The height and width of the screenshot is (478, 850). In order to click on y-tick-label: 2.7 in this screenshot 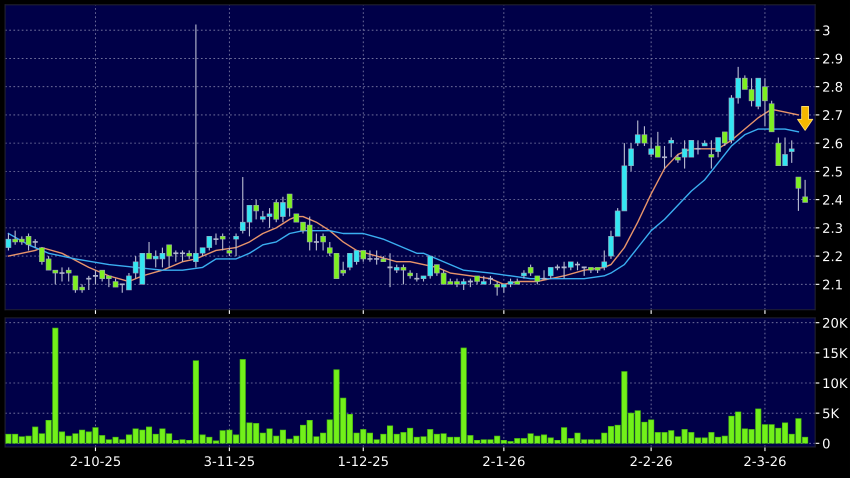, I will do `click(832, 115)`.